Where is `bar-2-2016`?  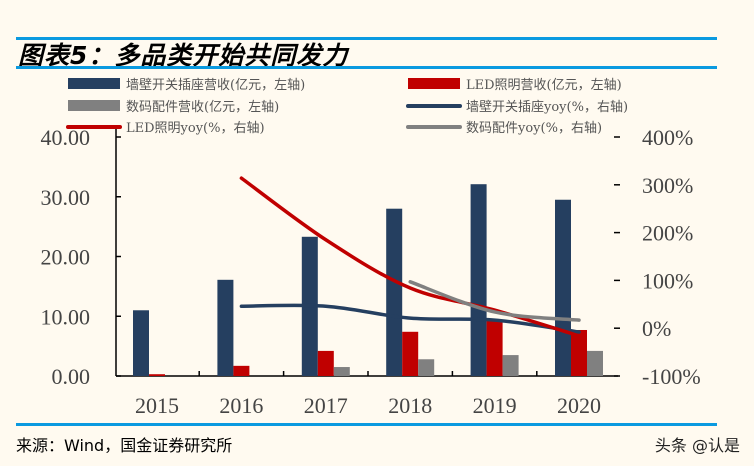 bar-2-2016 is located at coordinates (241, 370).